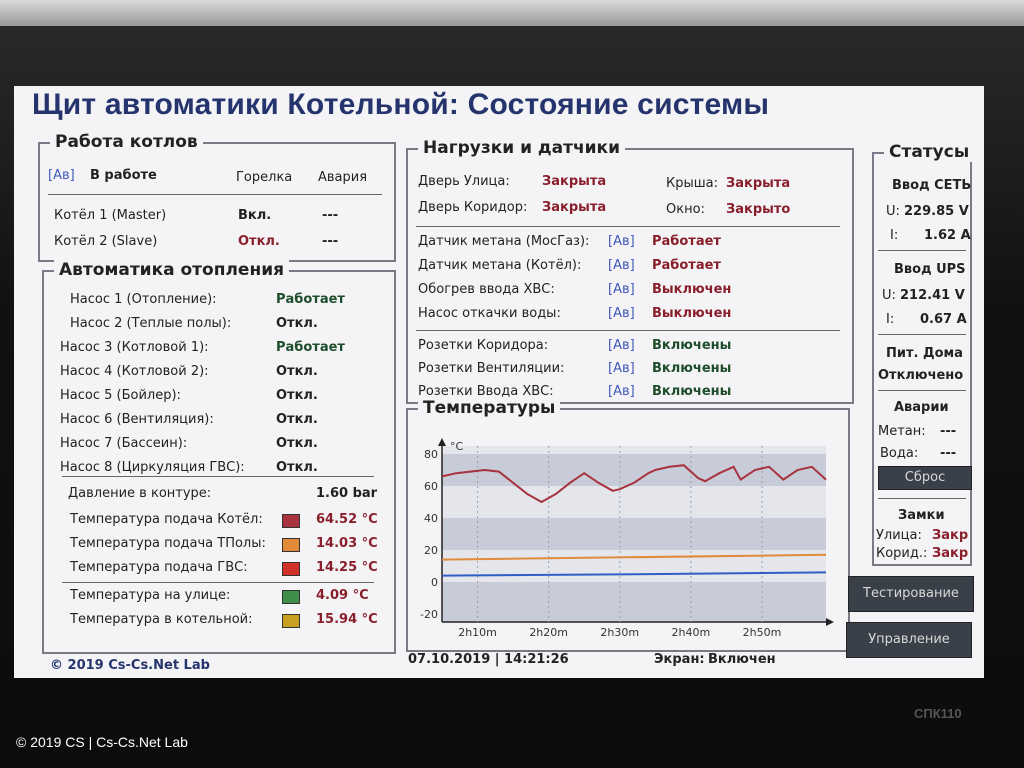 Image resolution: width=1024 pixels, height=768 pixels. I want to click on chart-y-tick: 0, so click(434, 582).